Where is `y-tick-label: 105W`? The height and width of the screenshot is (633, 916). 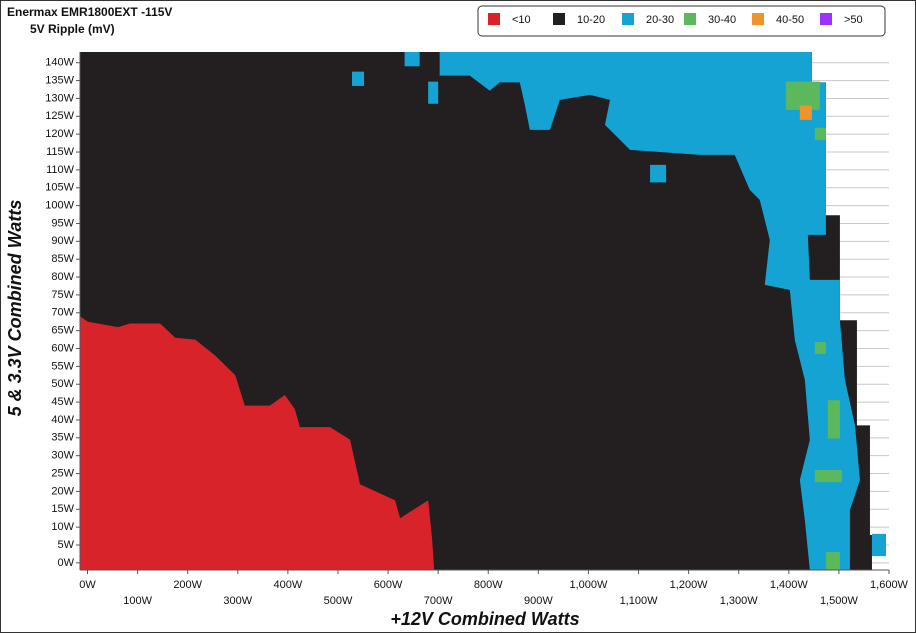
y-tick-label: 105W is located at coordinates (59, 188).